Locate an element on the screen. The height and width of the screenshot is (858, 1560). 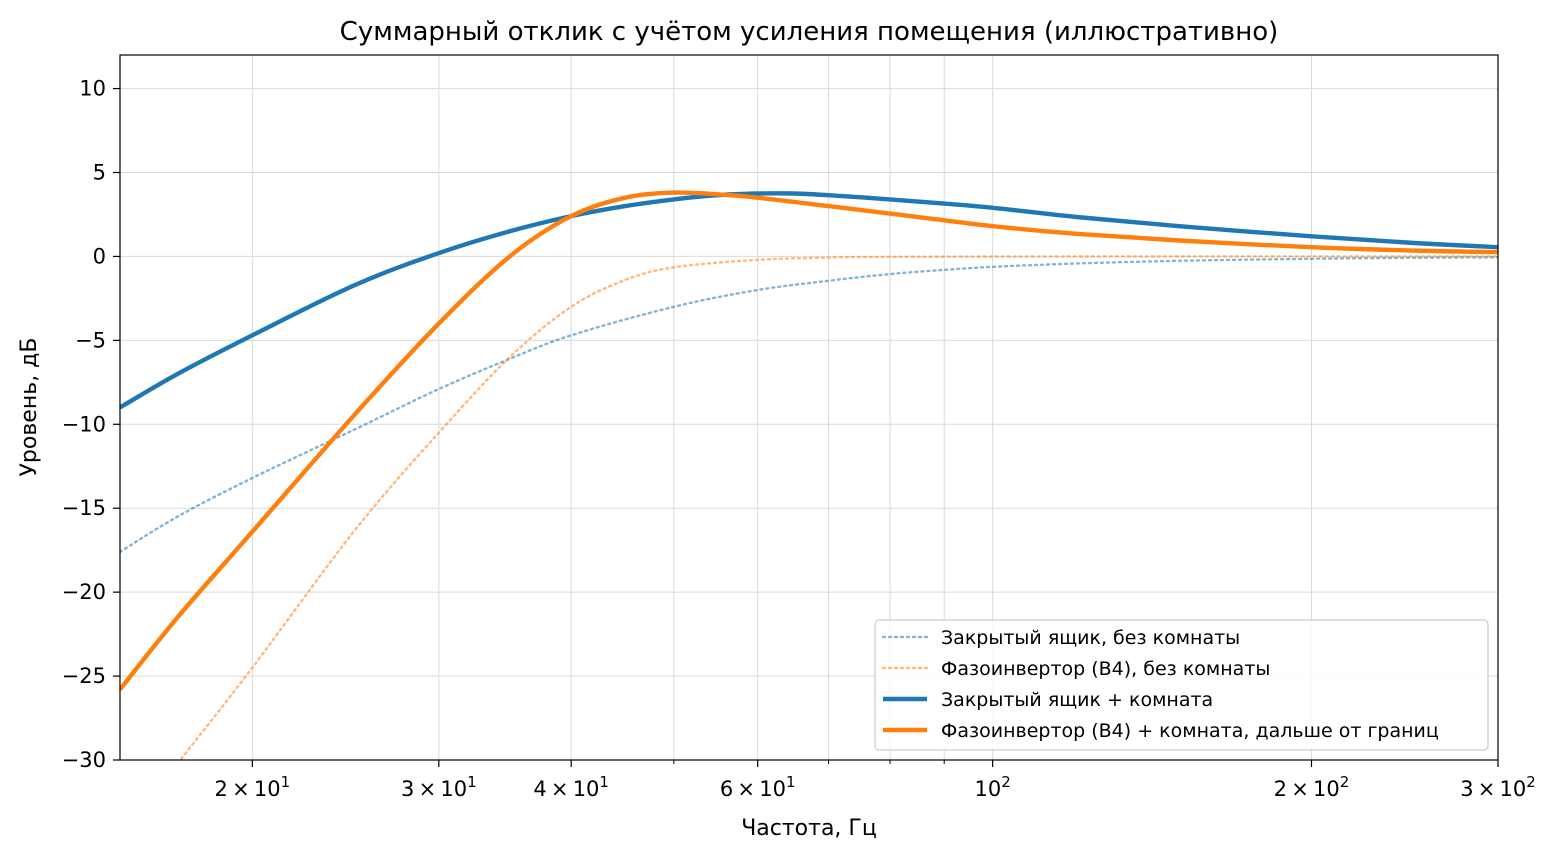
x-tick-label: 3 × 10¹ is located at coordinates (439, 787).